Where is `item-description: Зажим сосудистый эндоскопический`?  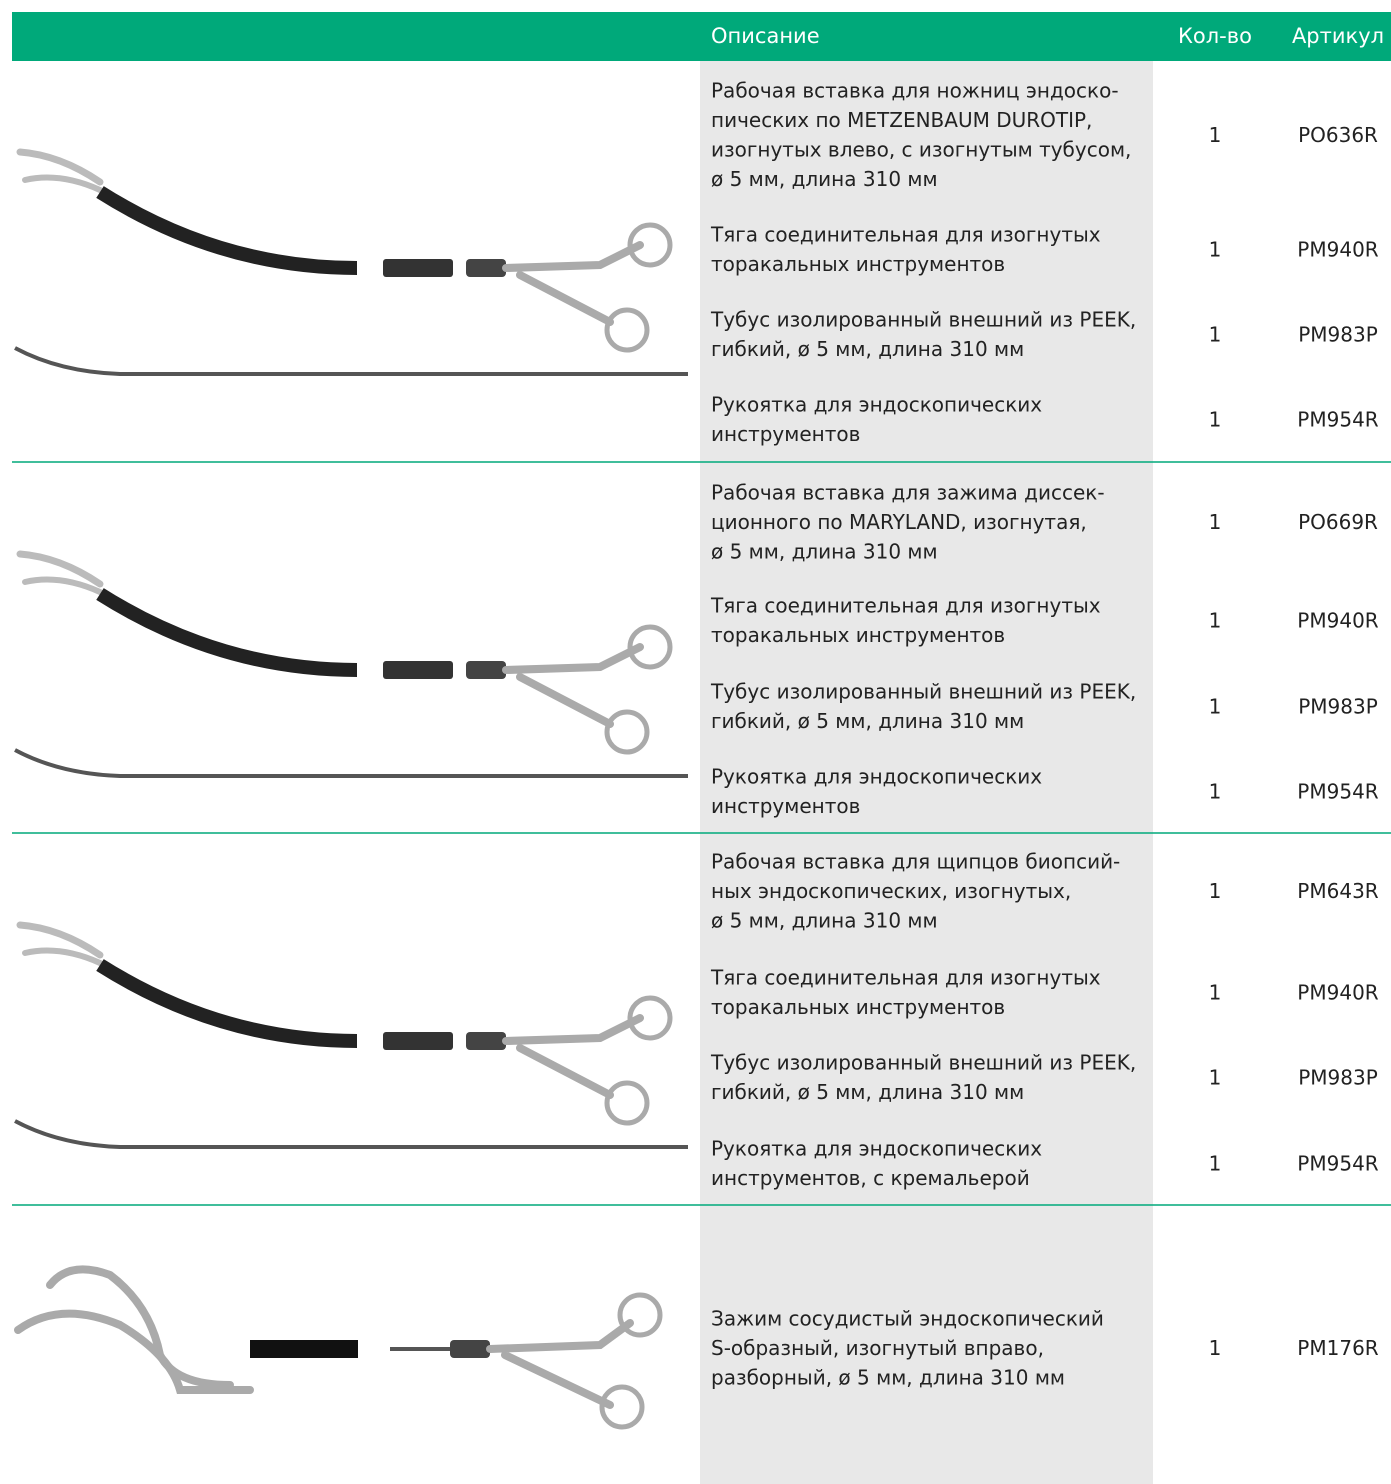
item-description: Зажим сосудистый эндоскопический is located at coordinates (907, 1319).